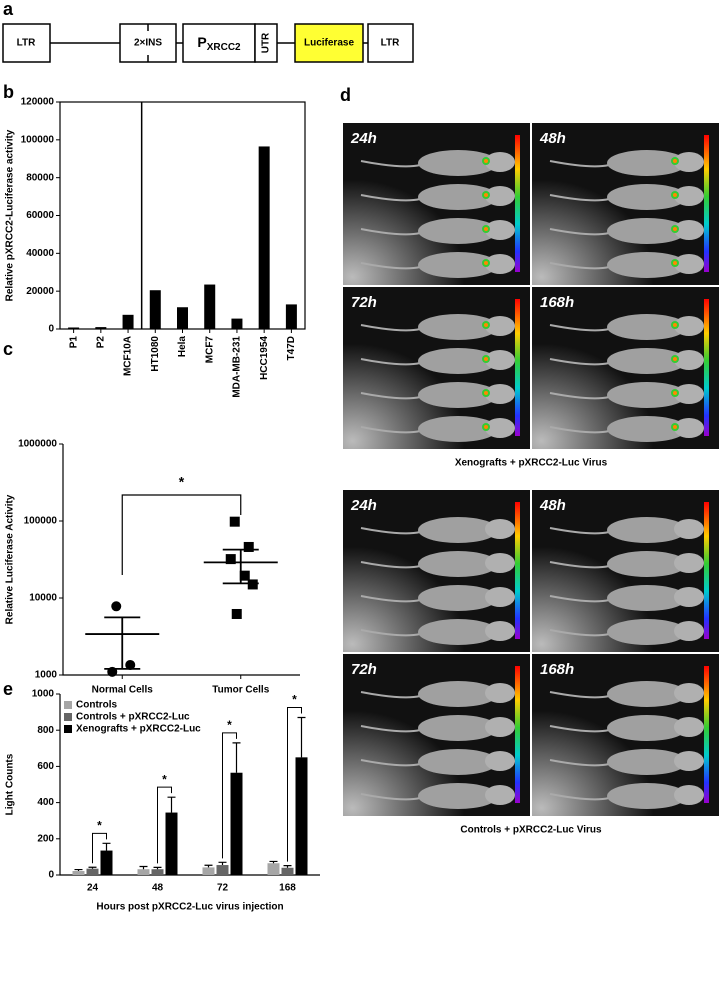 This screenshot has width=722, height=999. What do you see at coordinates (158, 888) in the screenshot?
I see `x-tick-label: 48` at bounding box center [158, 888].